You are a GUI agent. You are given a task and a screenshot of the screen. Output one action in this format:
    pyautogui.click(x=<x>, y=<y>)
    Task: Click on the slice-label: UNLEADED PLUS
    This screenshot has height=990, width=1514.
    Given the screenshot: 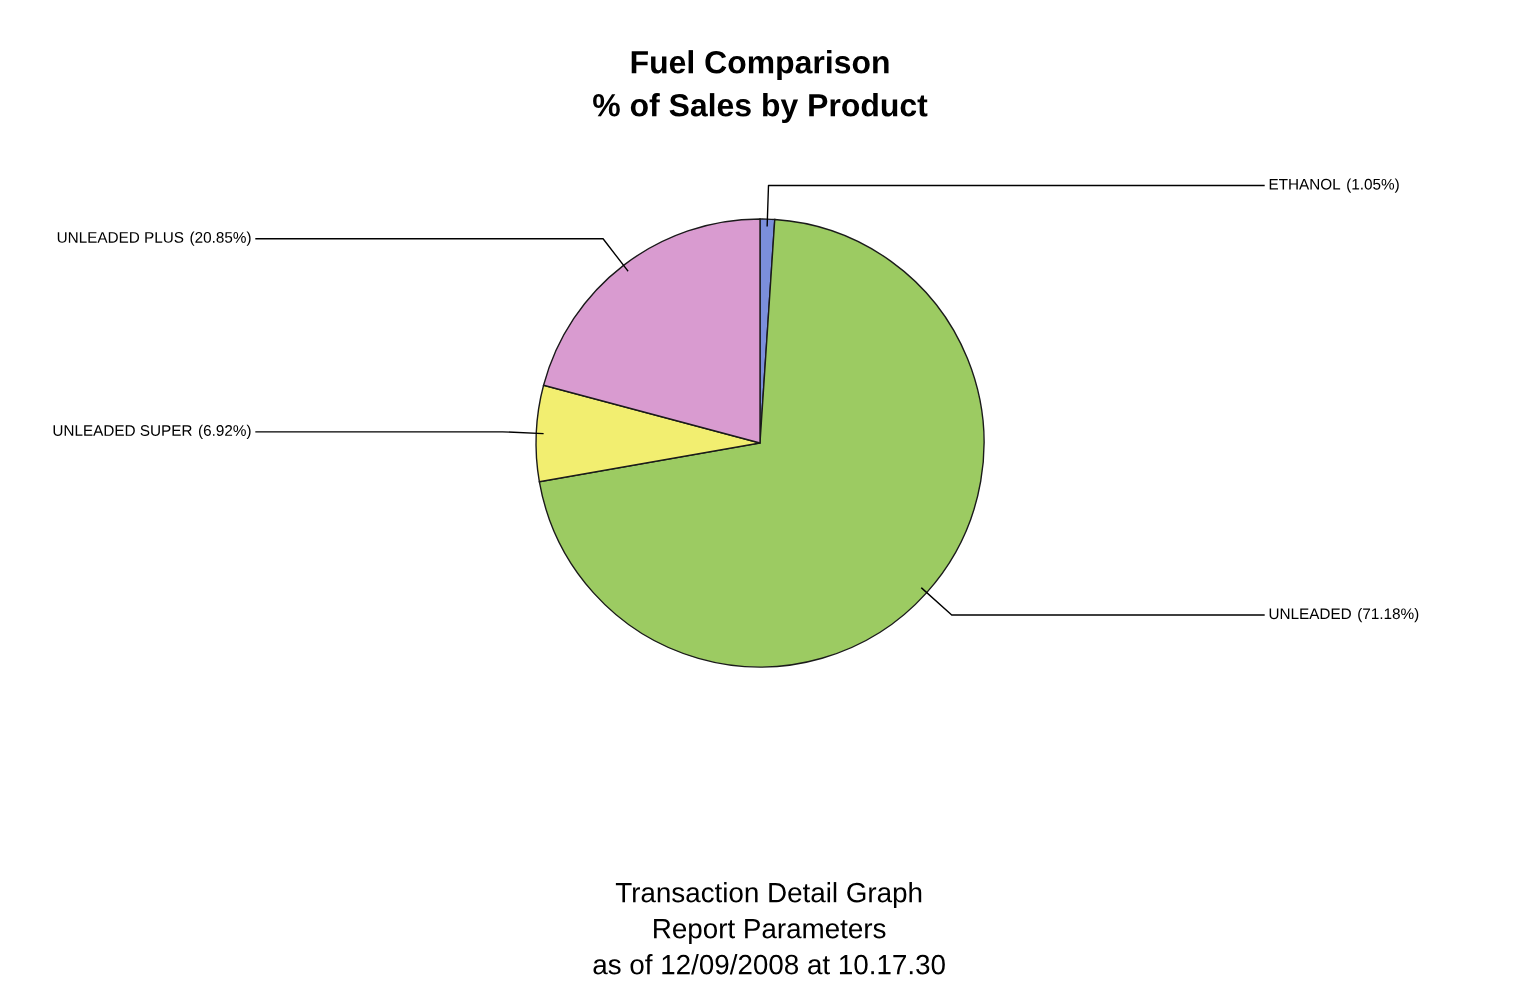 What is the action you would take?
    pyautogui.click(x=120, y=237)
    